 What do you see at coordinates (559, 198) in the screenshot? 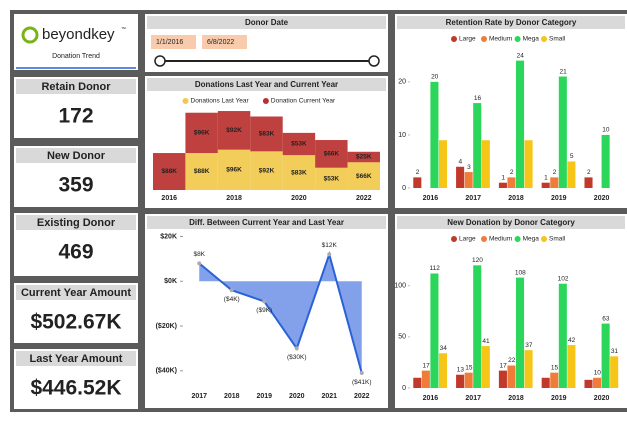
I see `x-tick-label: 2019` at bounding box center [559, 198].